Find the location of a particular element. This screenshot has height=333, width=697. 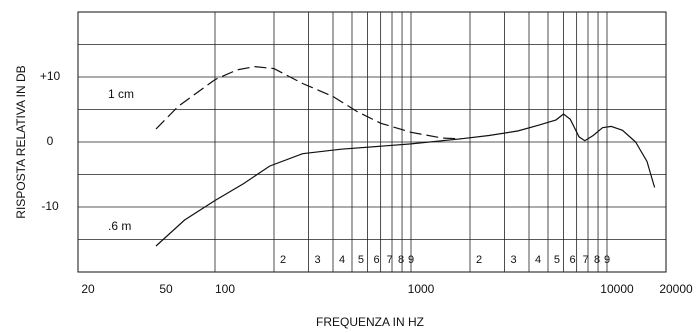

x-tick-label: 20000 is located at coordinates (676, 289).